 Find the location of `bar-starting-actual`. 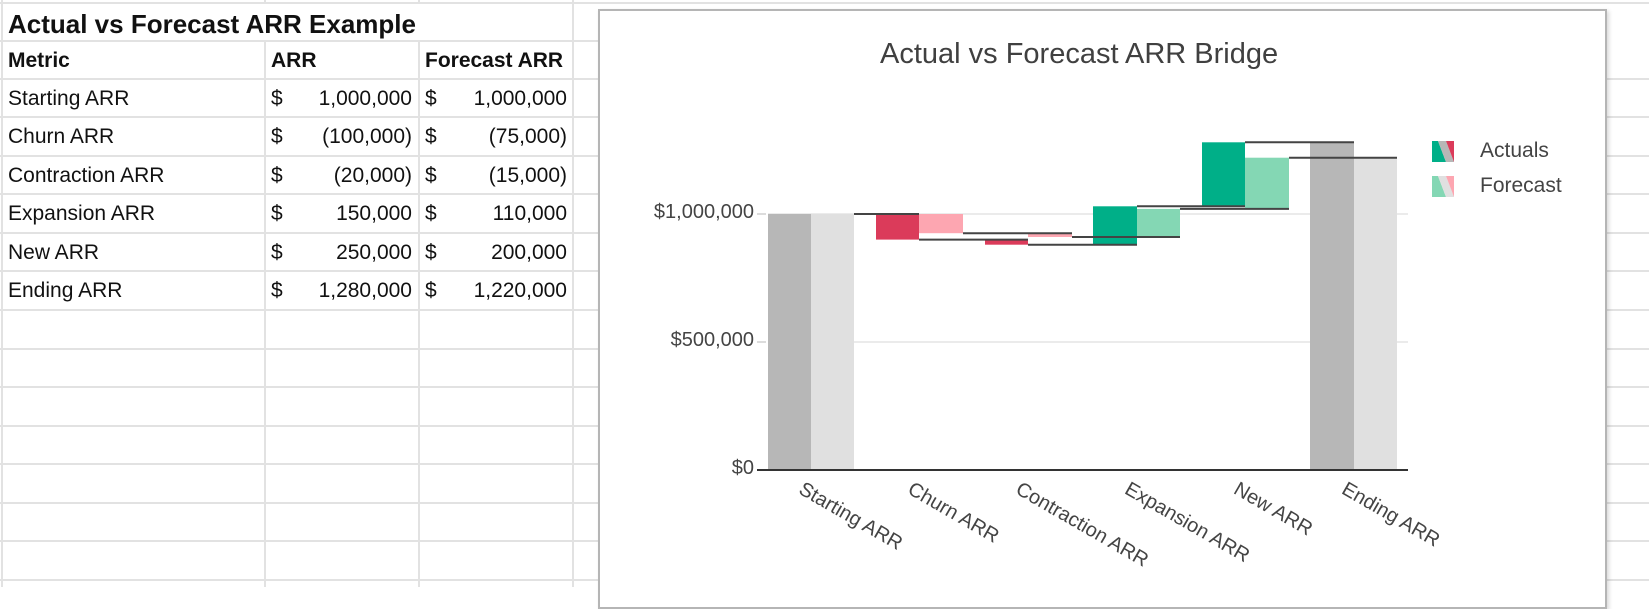

bar-starting-actual is located at coordinates (789, 342).